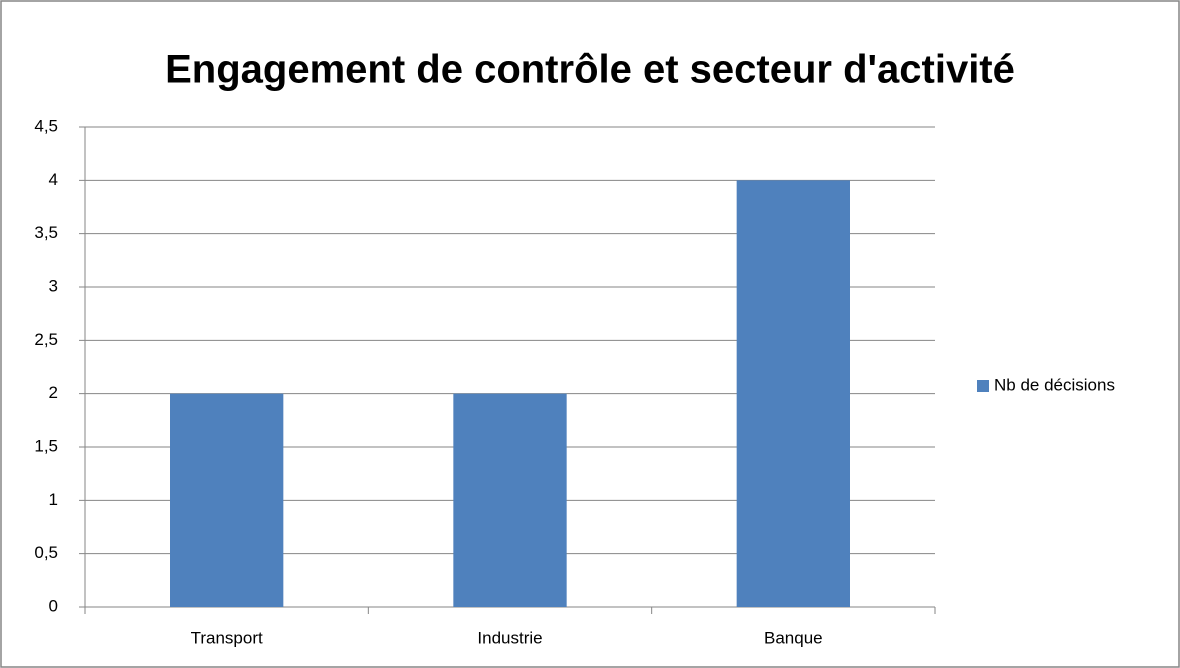  Describe the element at coordinates (53, 392) in the screenshot. I see `y-tick-label: 2` at that location.